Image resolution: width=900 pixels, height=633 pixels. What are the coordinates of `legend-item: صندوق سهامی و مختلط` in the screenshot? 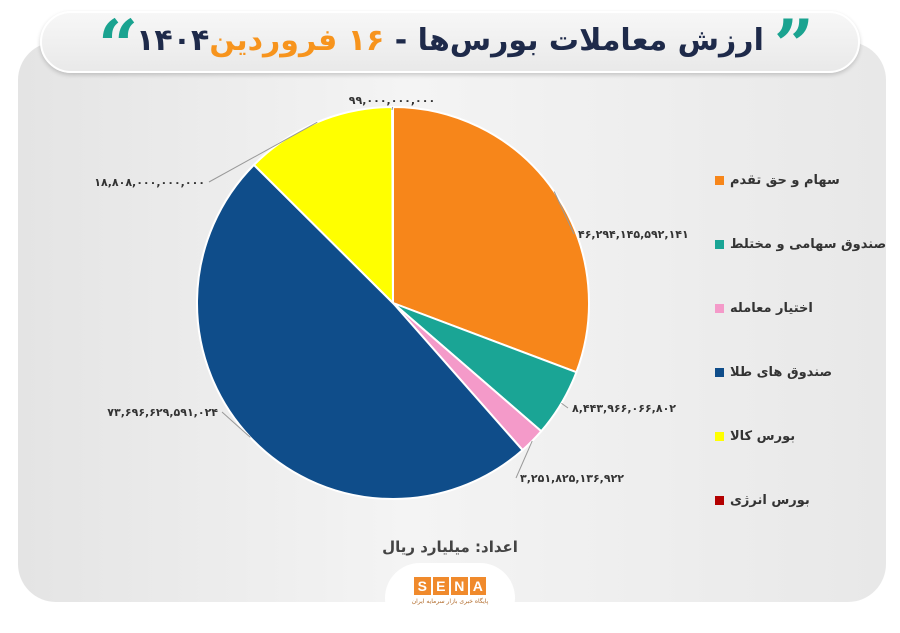 It's located at (800, 244).